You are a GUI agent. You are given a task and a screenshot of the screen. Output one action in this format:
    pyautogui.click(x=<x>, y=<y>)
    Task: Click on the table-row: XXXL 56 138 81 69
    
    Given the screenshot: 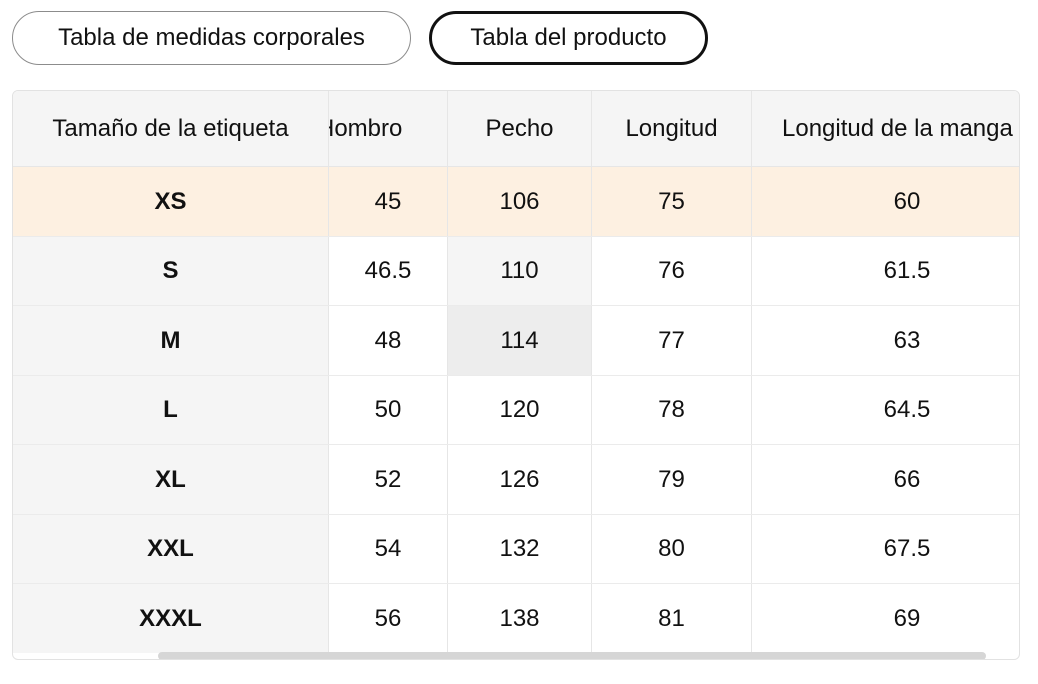 What is the action you would take?
    pyautogui.click(x=516, y=618)
    